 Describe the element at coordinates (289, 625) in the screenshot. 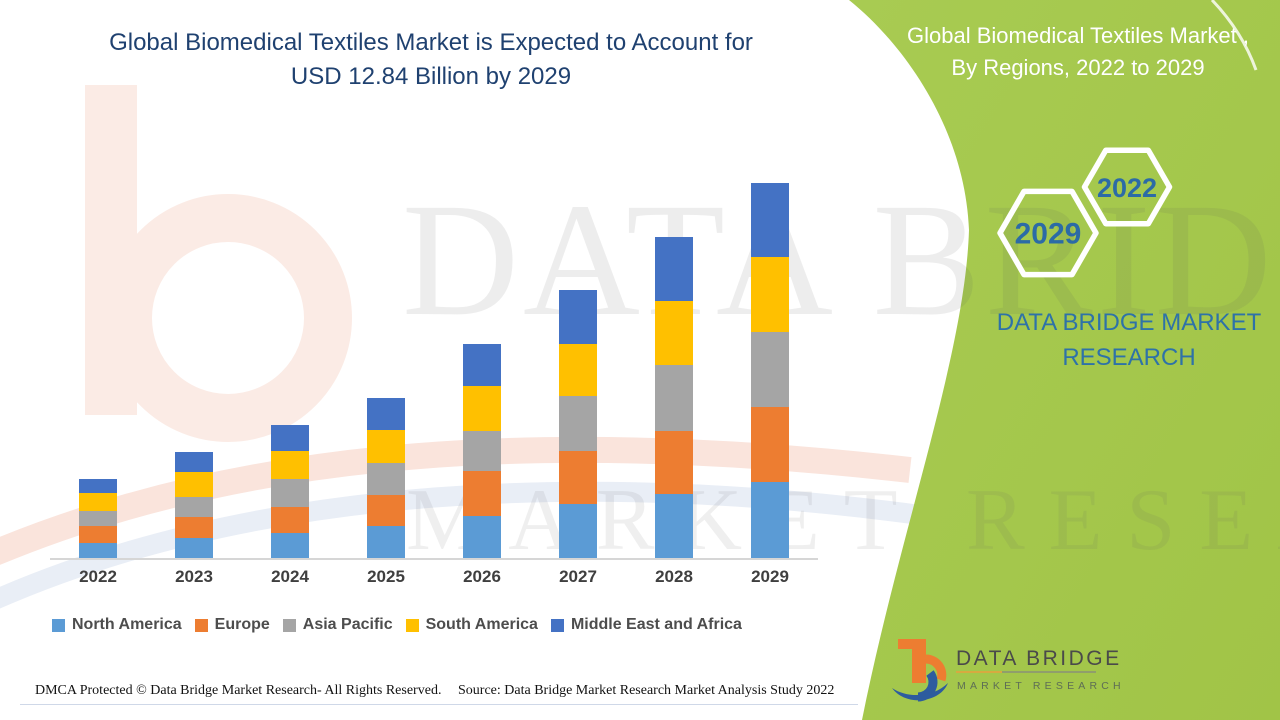

I see `legend-swatch-asia-pacific` at that location.